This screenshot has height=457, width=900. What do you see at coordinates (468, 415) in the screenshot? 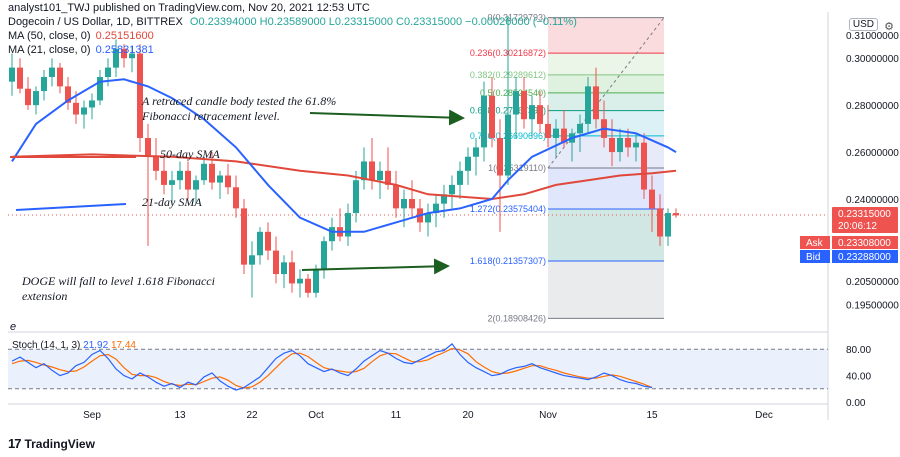
I see `time-tick-label: 20` at bounding box center [468, 415].